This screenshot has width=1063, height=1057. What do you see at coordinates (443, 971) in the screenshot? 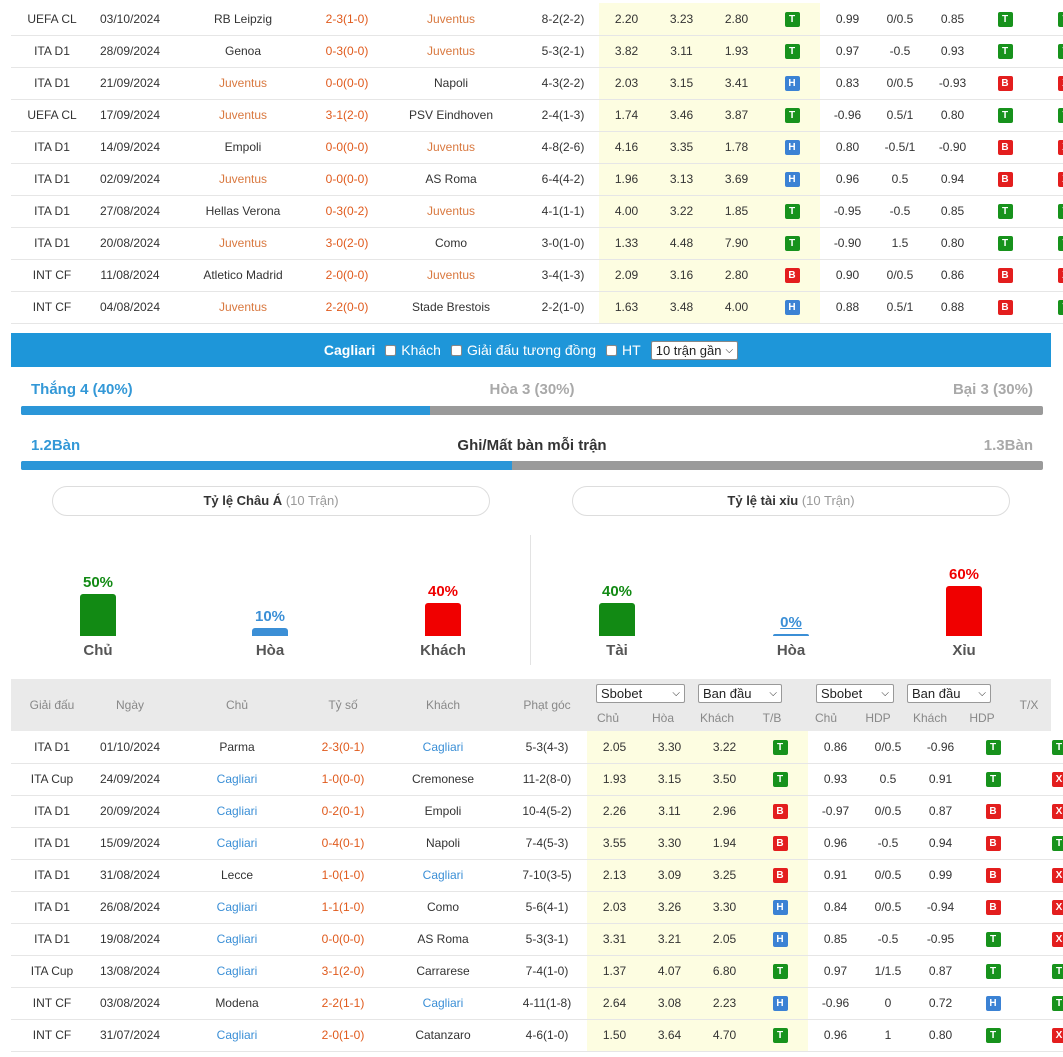
I see `away-team-cell: Carrarese` at bounding box center [443, 971].